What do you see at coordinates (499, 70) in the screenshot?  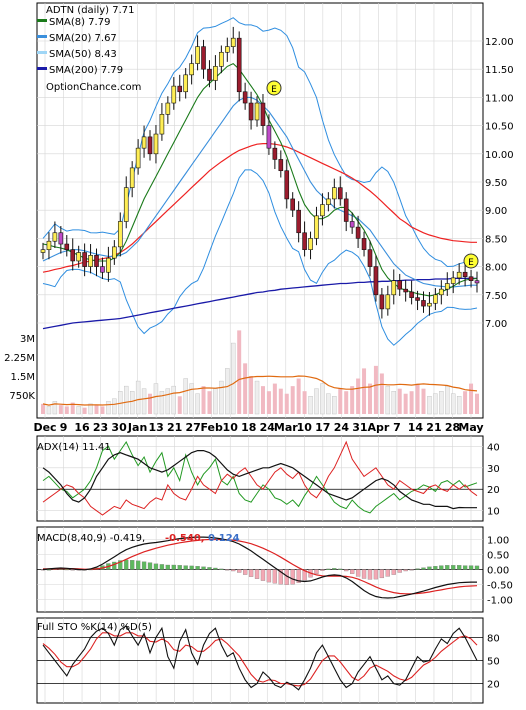 I see `price-tick-label: 11.50` at bounding box center [499, 70].